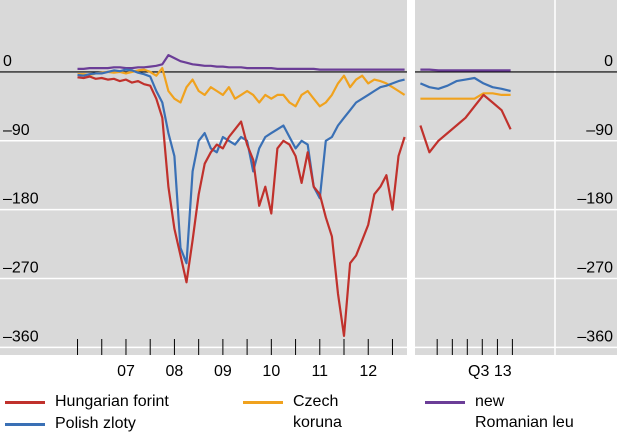 The width and height of the screenshot is (617, 438). I want to click on x-tick-label: 08, so click(175, 371).